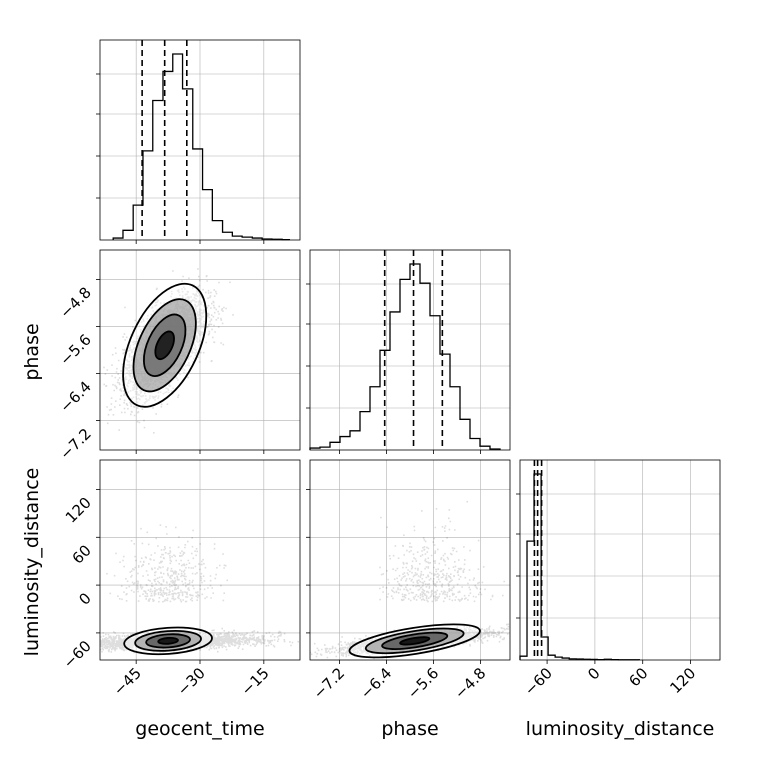 The width and height of the screenshot is (760, 760). What do you see at coordinates (409, 729) in the screenshot?
I see `xlabel-phase: phase` at bounding box center [409, 729].